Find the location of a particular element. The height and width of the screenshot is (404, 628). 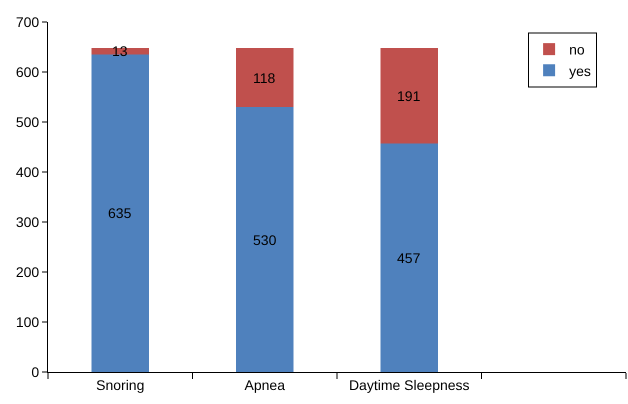

x-tick-label: Snoring is located at coordinates (120, 384).